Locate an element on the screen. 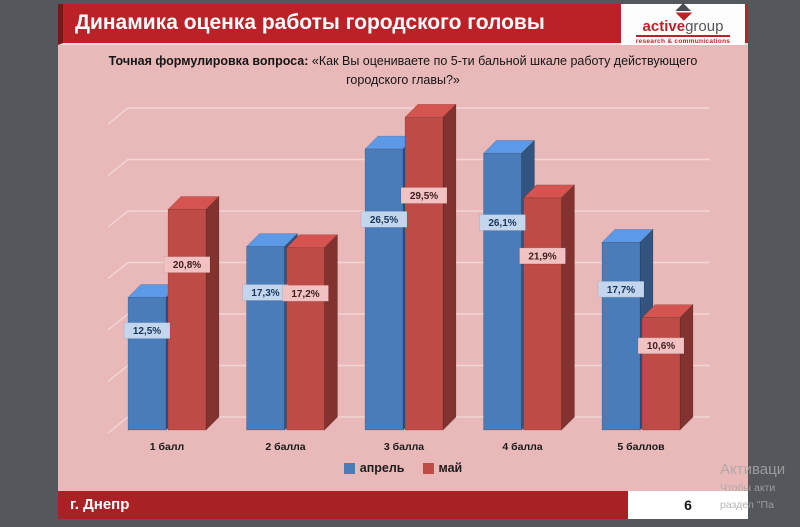  logo-word-active: active is located at coordinates (664, 26).